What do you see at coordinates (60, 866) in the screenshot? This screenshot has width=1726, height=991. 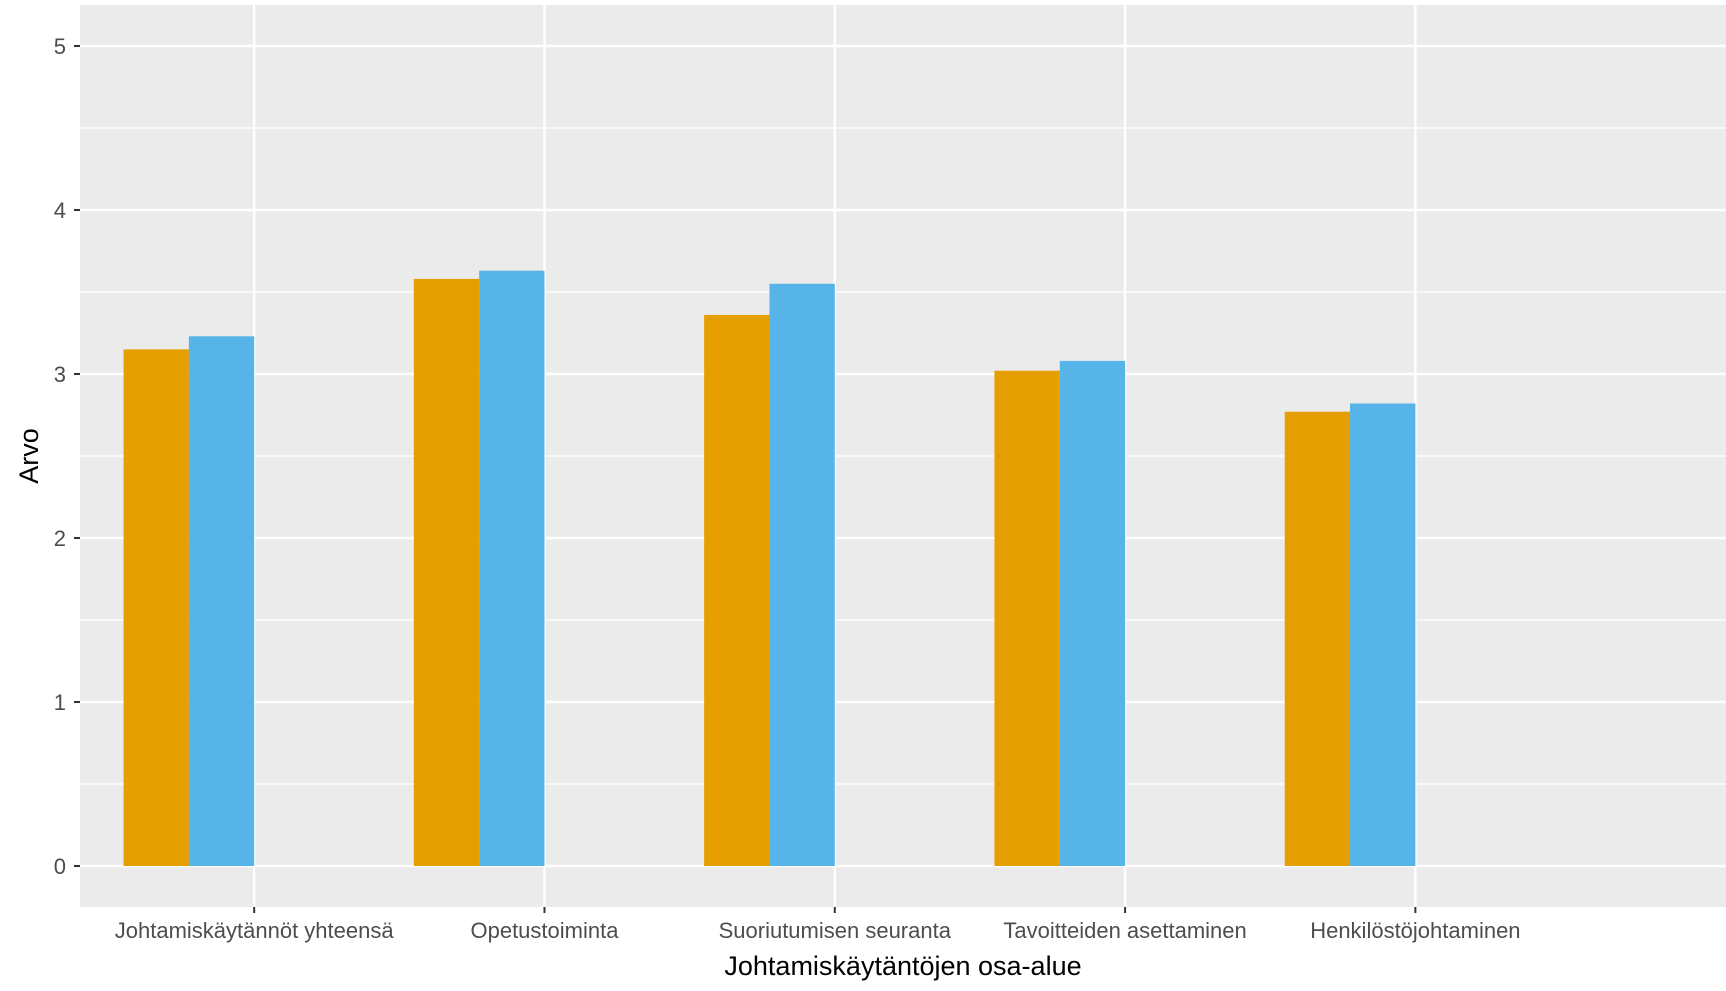 I see `y-tick-label: 0` at bounding box center [60, 866].